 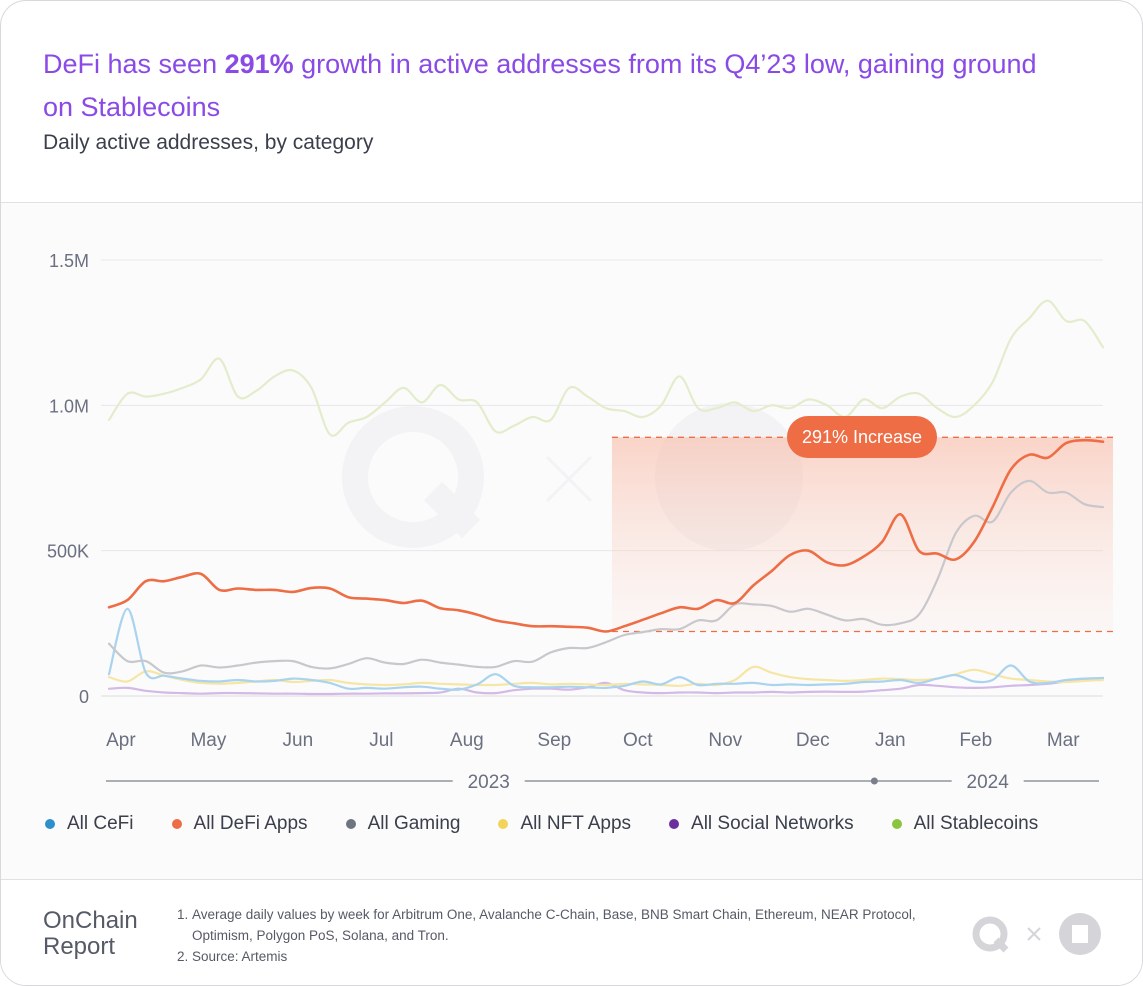 I want to click on x-tick-label: May, so click(x=208, y=740).